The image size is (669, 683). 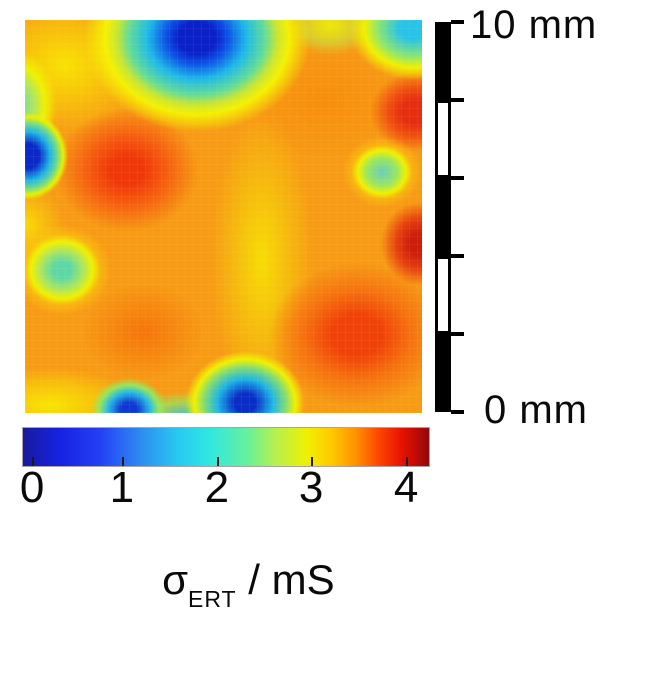 I want to click on colorbar-tick-labels: 0 1 2 3 4, so click(x=223, y=487).